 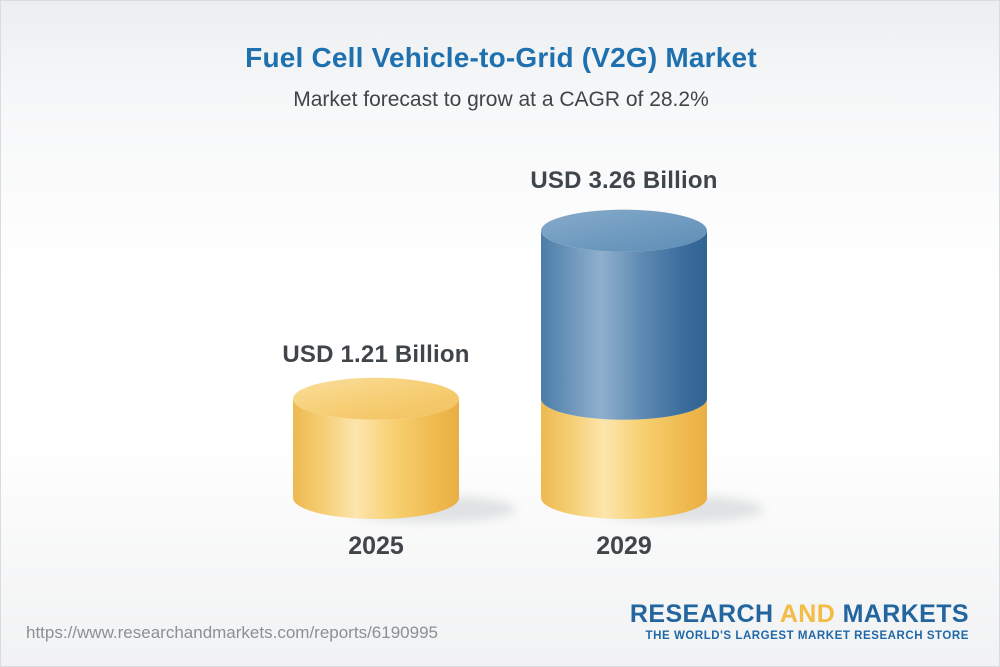 I want to click on value-label-2025: USD 1.21 Billion, so click(x=376, y=354).